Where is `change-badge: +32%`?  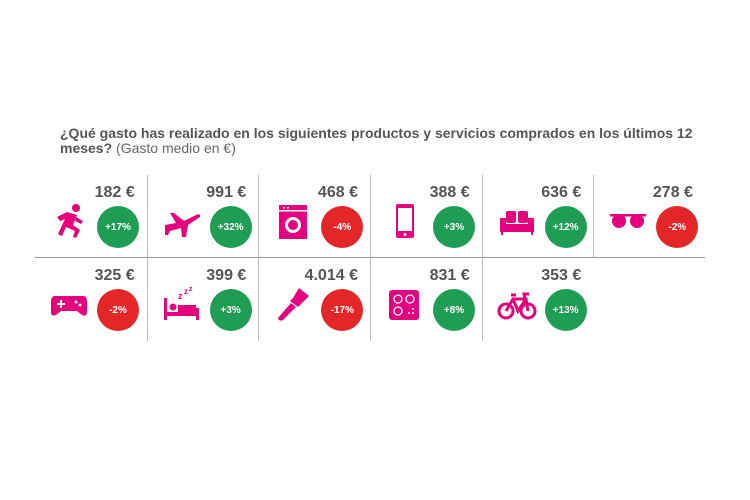
change-badge: +32% is located at coordinates (230, 227).